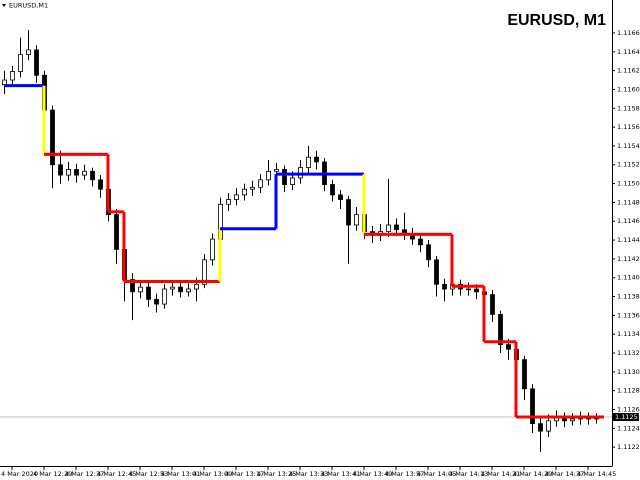 This screenshot has height=480, width=640. What do you see at coordinates (19, 474) in the screenshot?
I see `x-tick-label: 4 Mar 2020` at bounding box center [19, 474].